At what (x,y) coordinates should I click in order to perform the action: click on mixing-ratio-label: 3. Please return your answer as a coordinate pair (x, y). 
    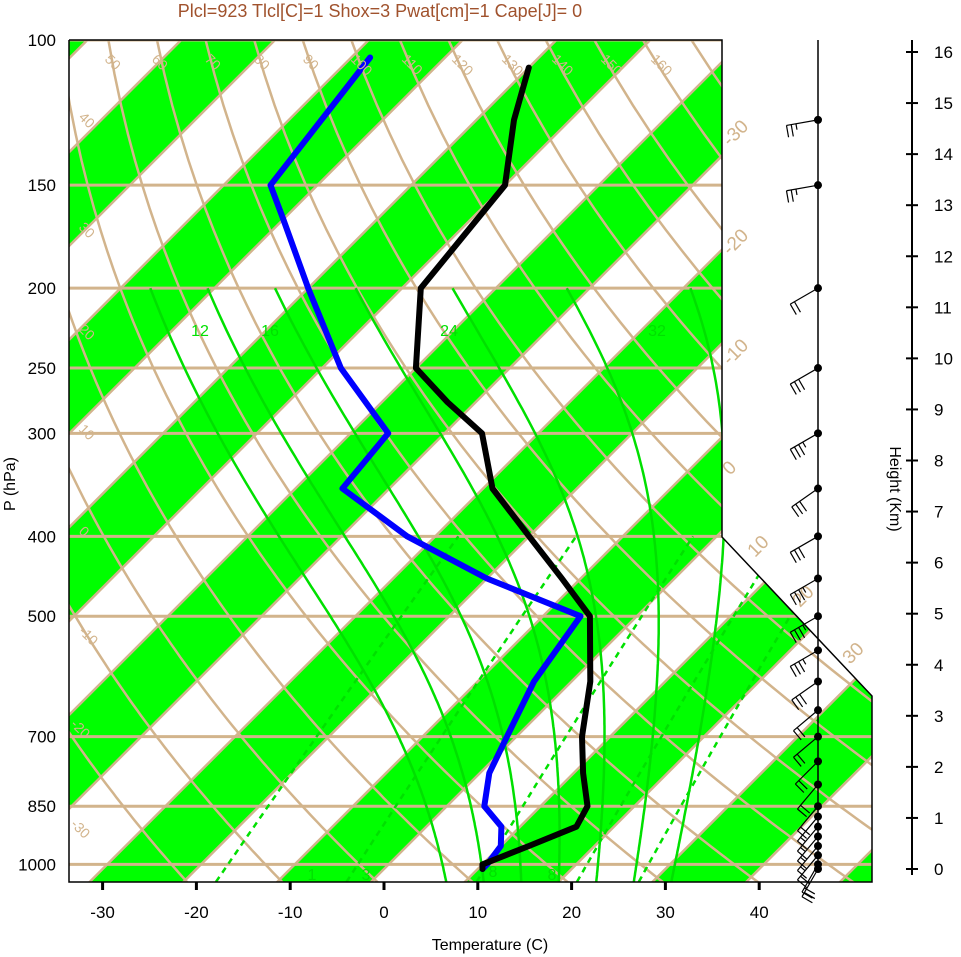
    Looking at the image, I should click on (366, 875).